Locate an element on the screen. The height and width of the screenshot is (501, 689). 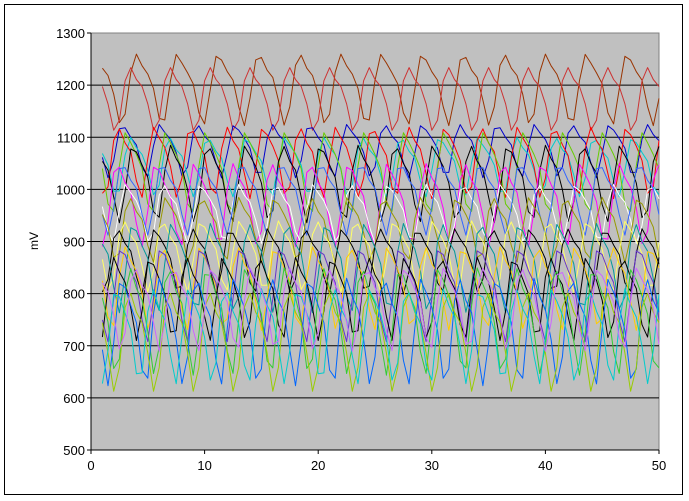
y-tick-label-900: 900 is located at coordinates (74, 242).